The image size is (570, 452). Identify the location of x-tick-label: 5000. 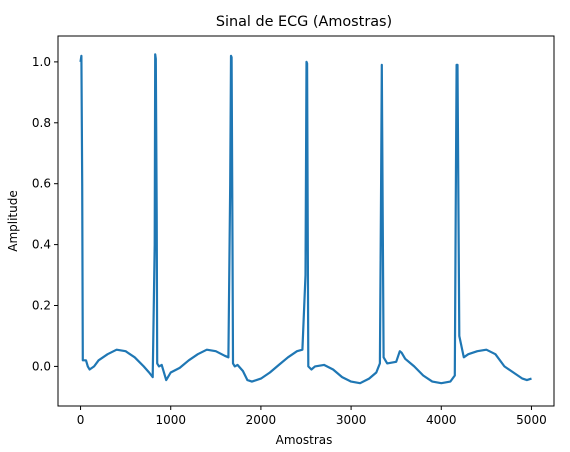
(531, 420).